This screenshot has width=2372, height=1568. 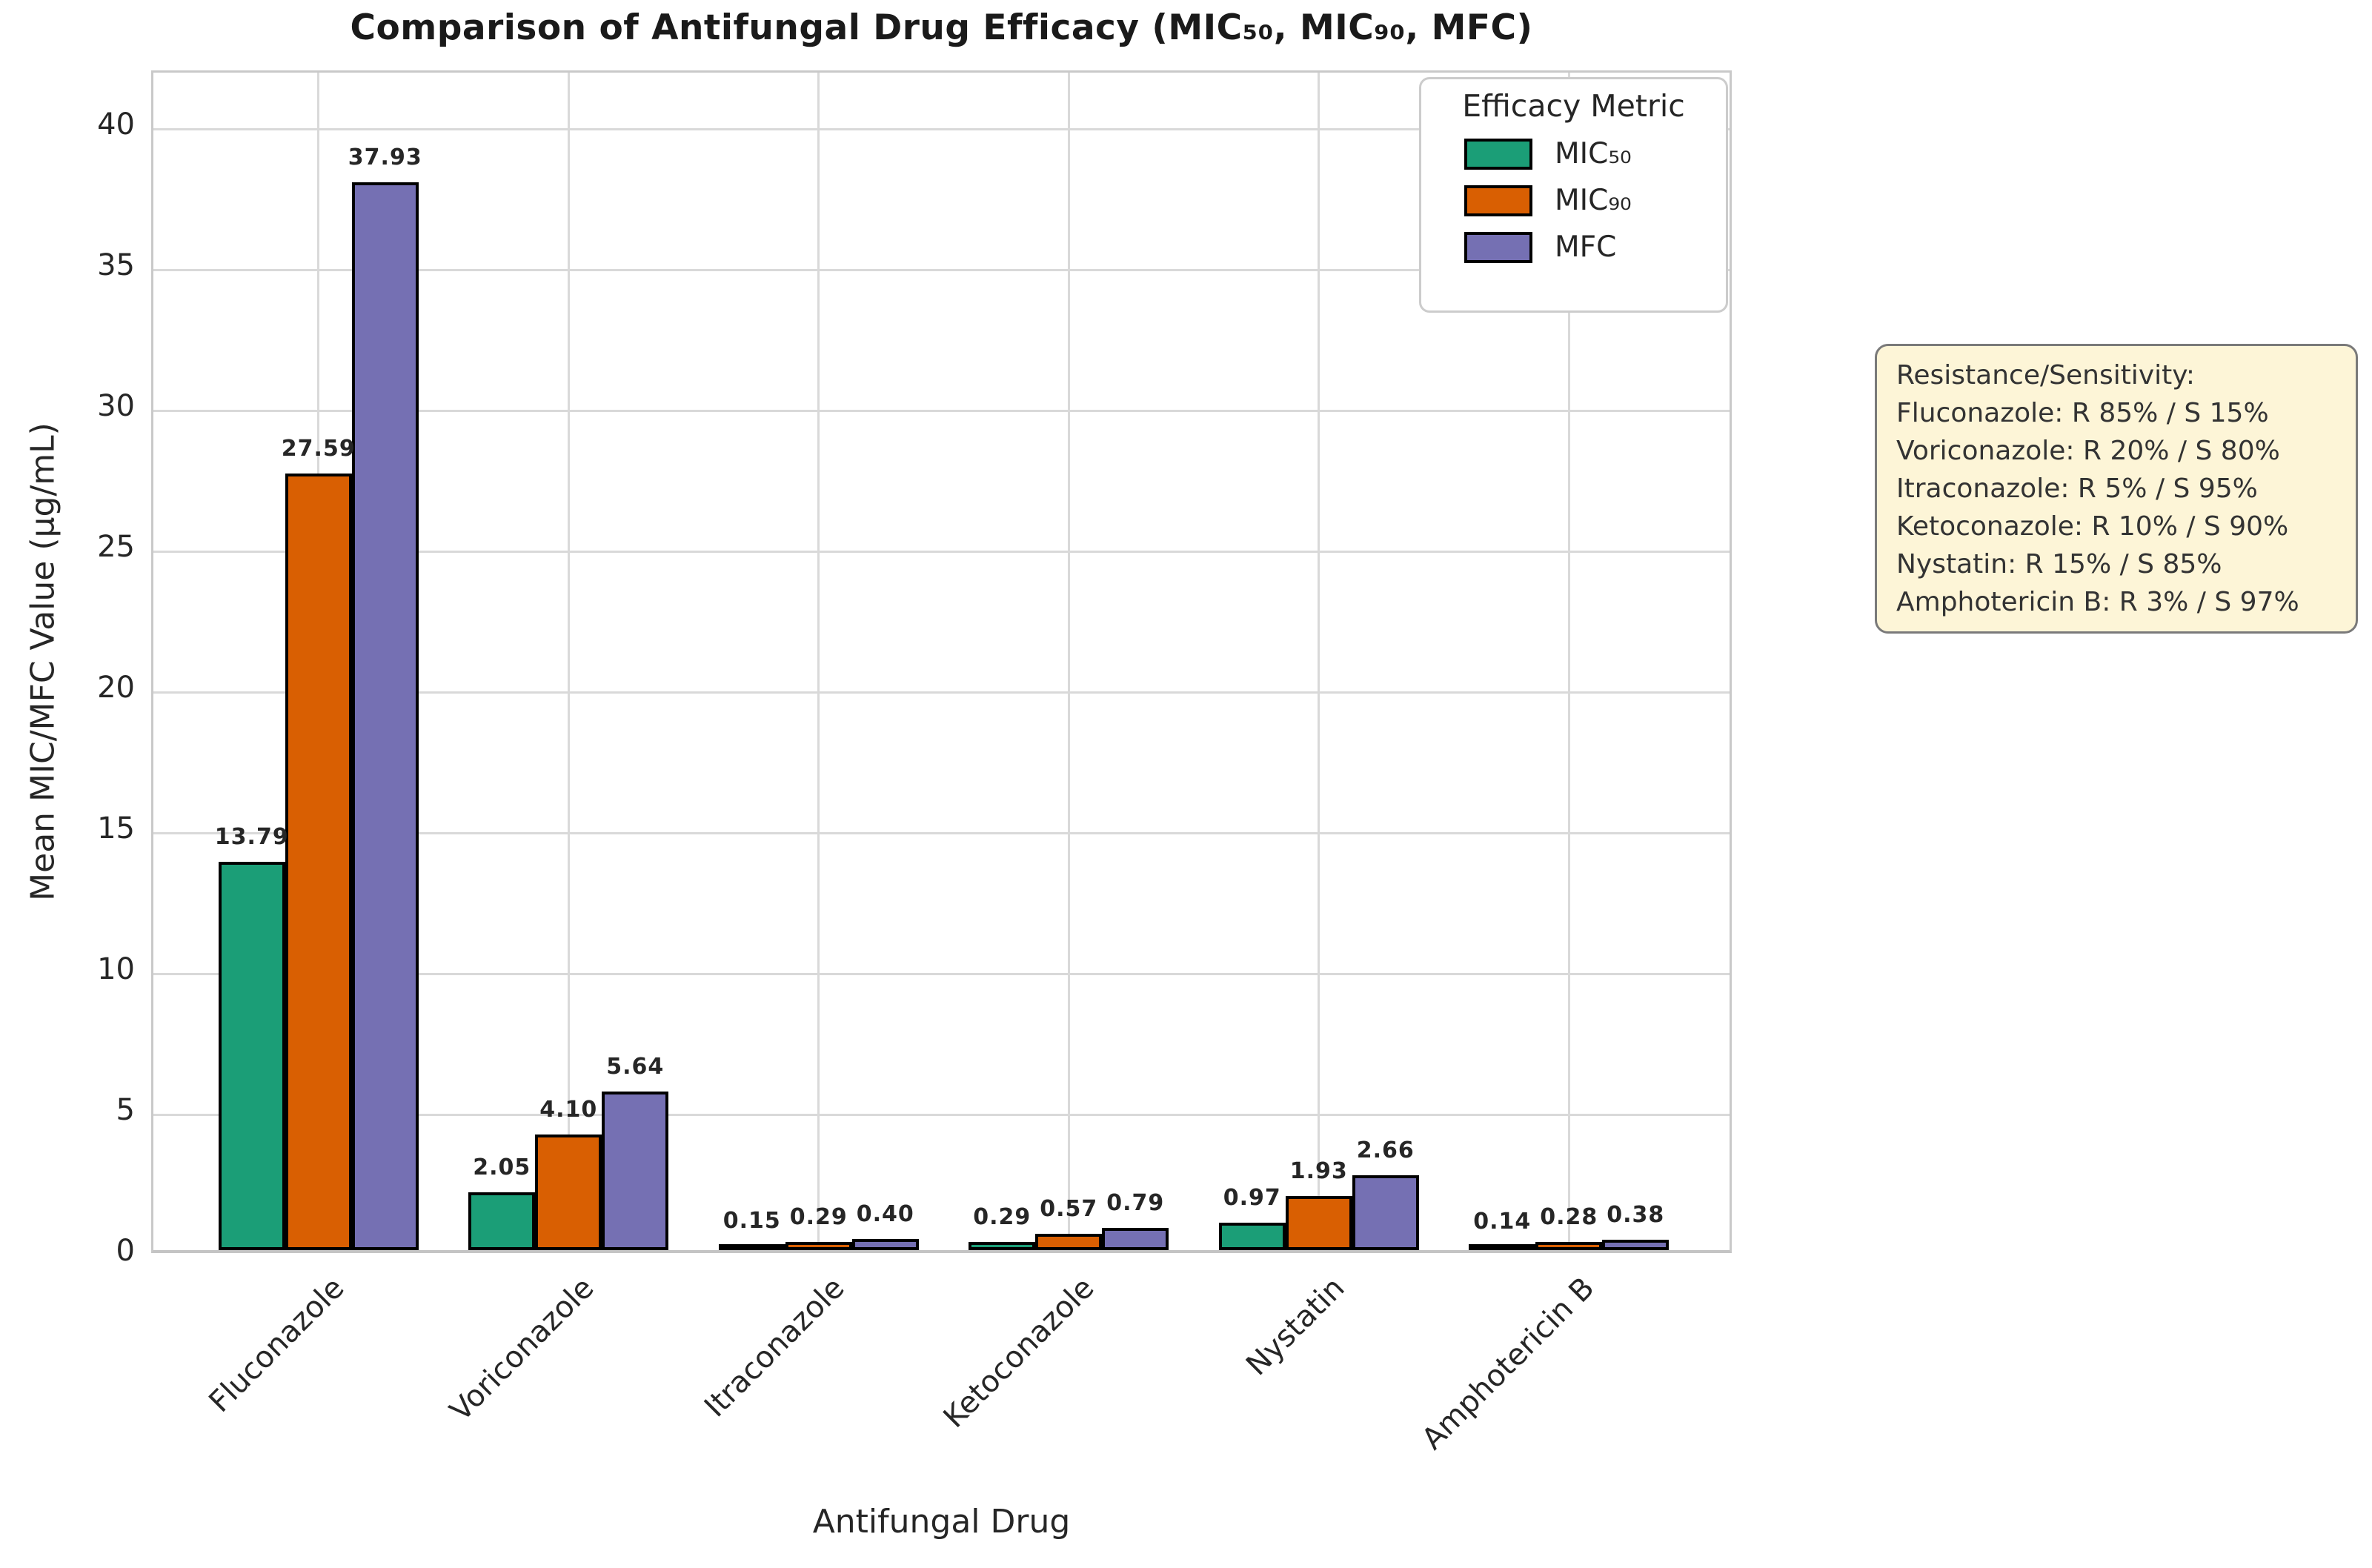 What do you see at coordinates (1002, 1245) in the screenshot?
I see `bar-MIC₅₀-Ketoconazole` at bounding box center [1002, 1245].